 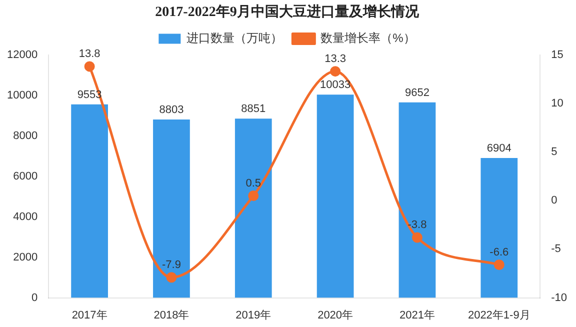 I want to click on data-label: 13.8, so click(x=89, y=54).